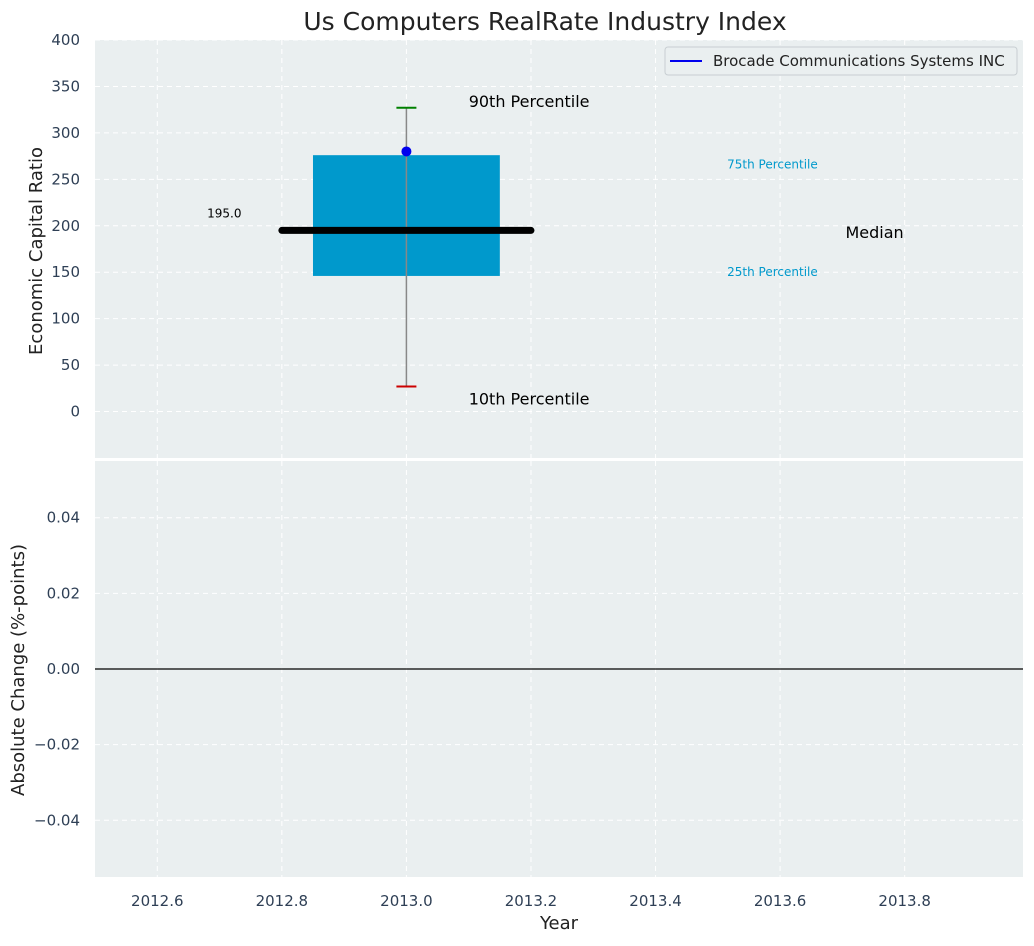 Image resolution: width=1034 pixels, height=946 pixels. What do you see at coordinates (65, 133) in the screenshot?
I see `top-y-tick-label: 300` at bounding box center [65, 133].